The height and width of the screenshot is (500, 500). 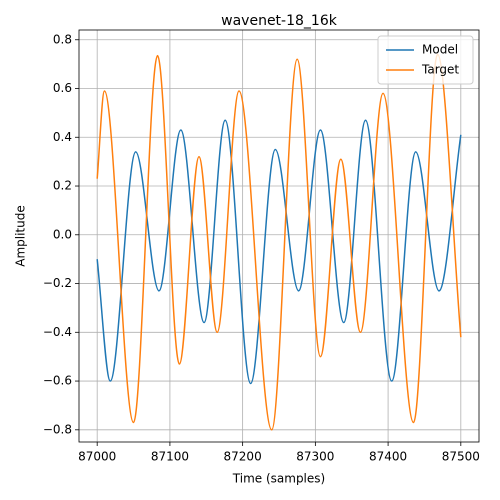 I want to click on x-axis-label: Time (samples), so click(x=278, y=479).